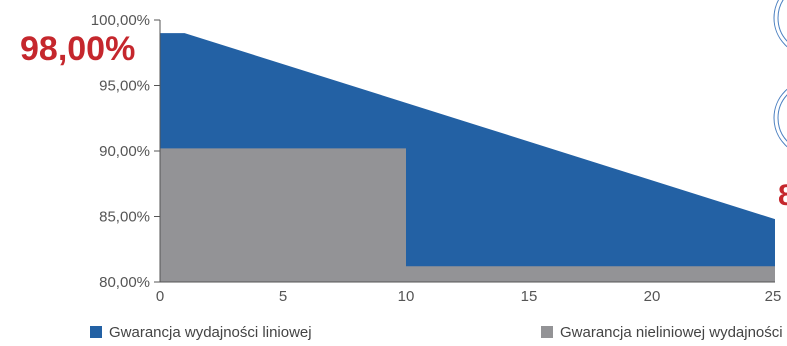 The width and height of the screenshot is (787, 346). I want to click on x-tick-label: 5, so click(283, 296).